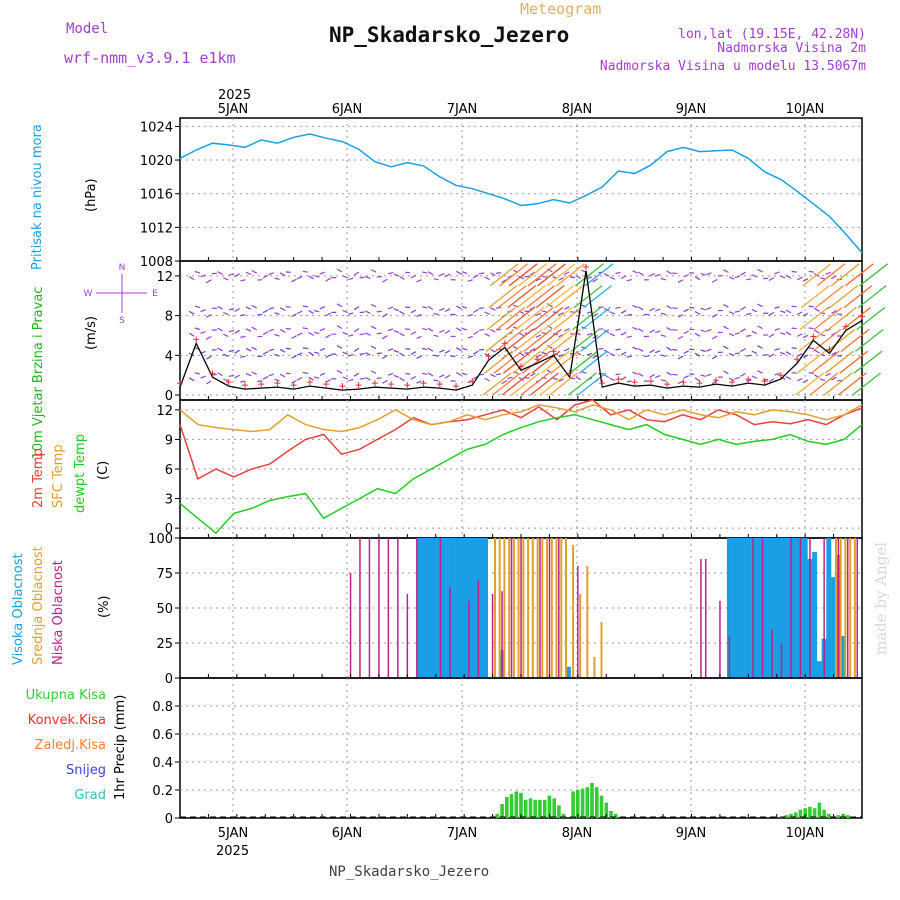 Image resolution: width=900 pixels, height=900 pixels. What do you see at coordinates (156, 127) in the screenshot?
I see `y-tick-label: 1024` at bounding box center [156, 127].